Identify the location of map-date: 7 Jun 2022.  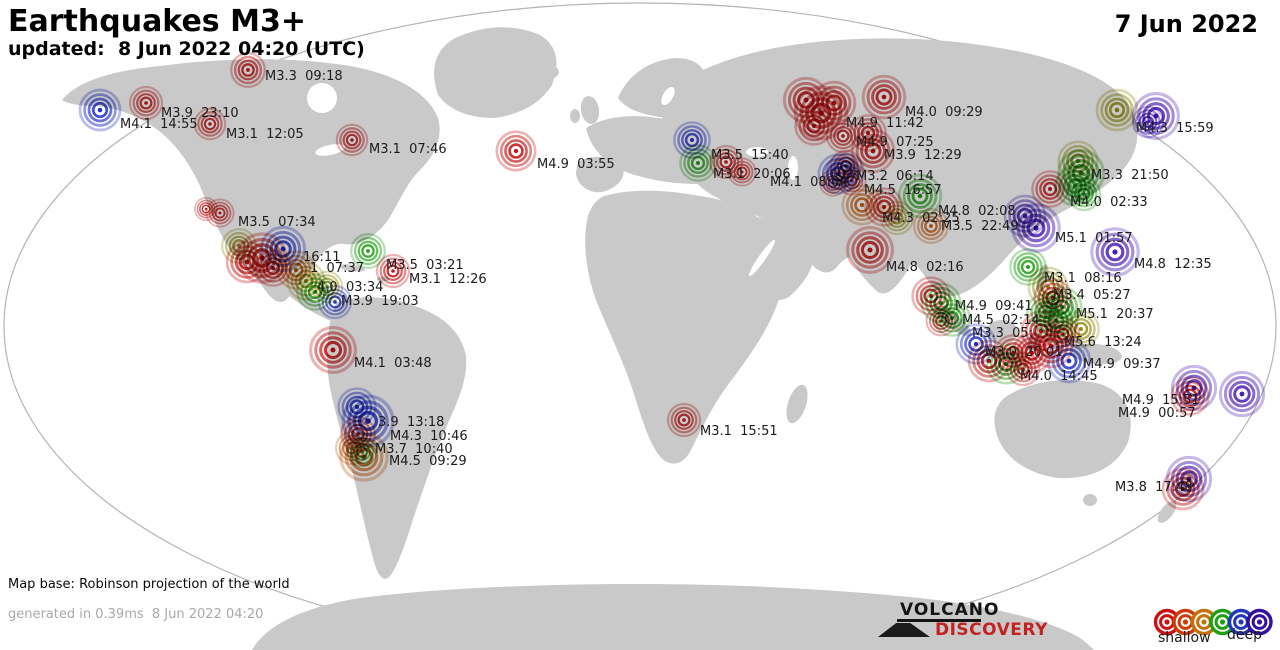
(1186, 24).